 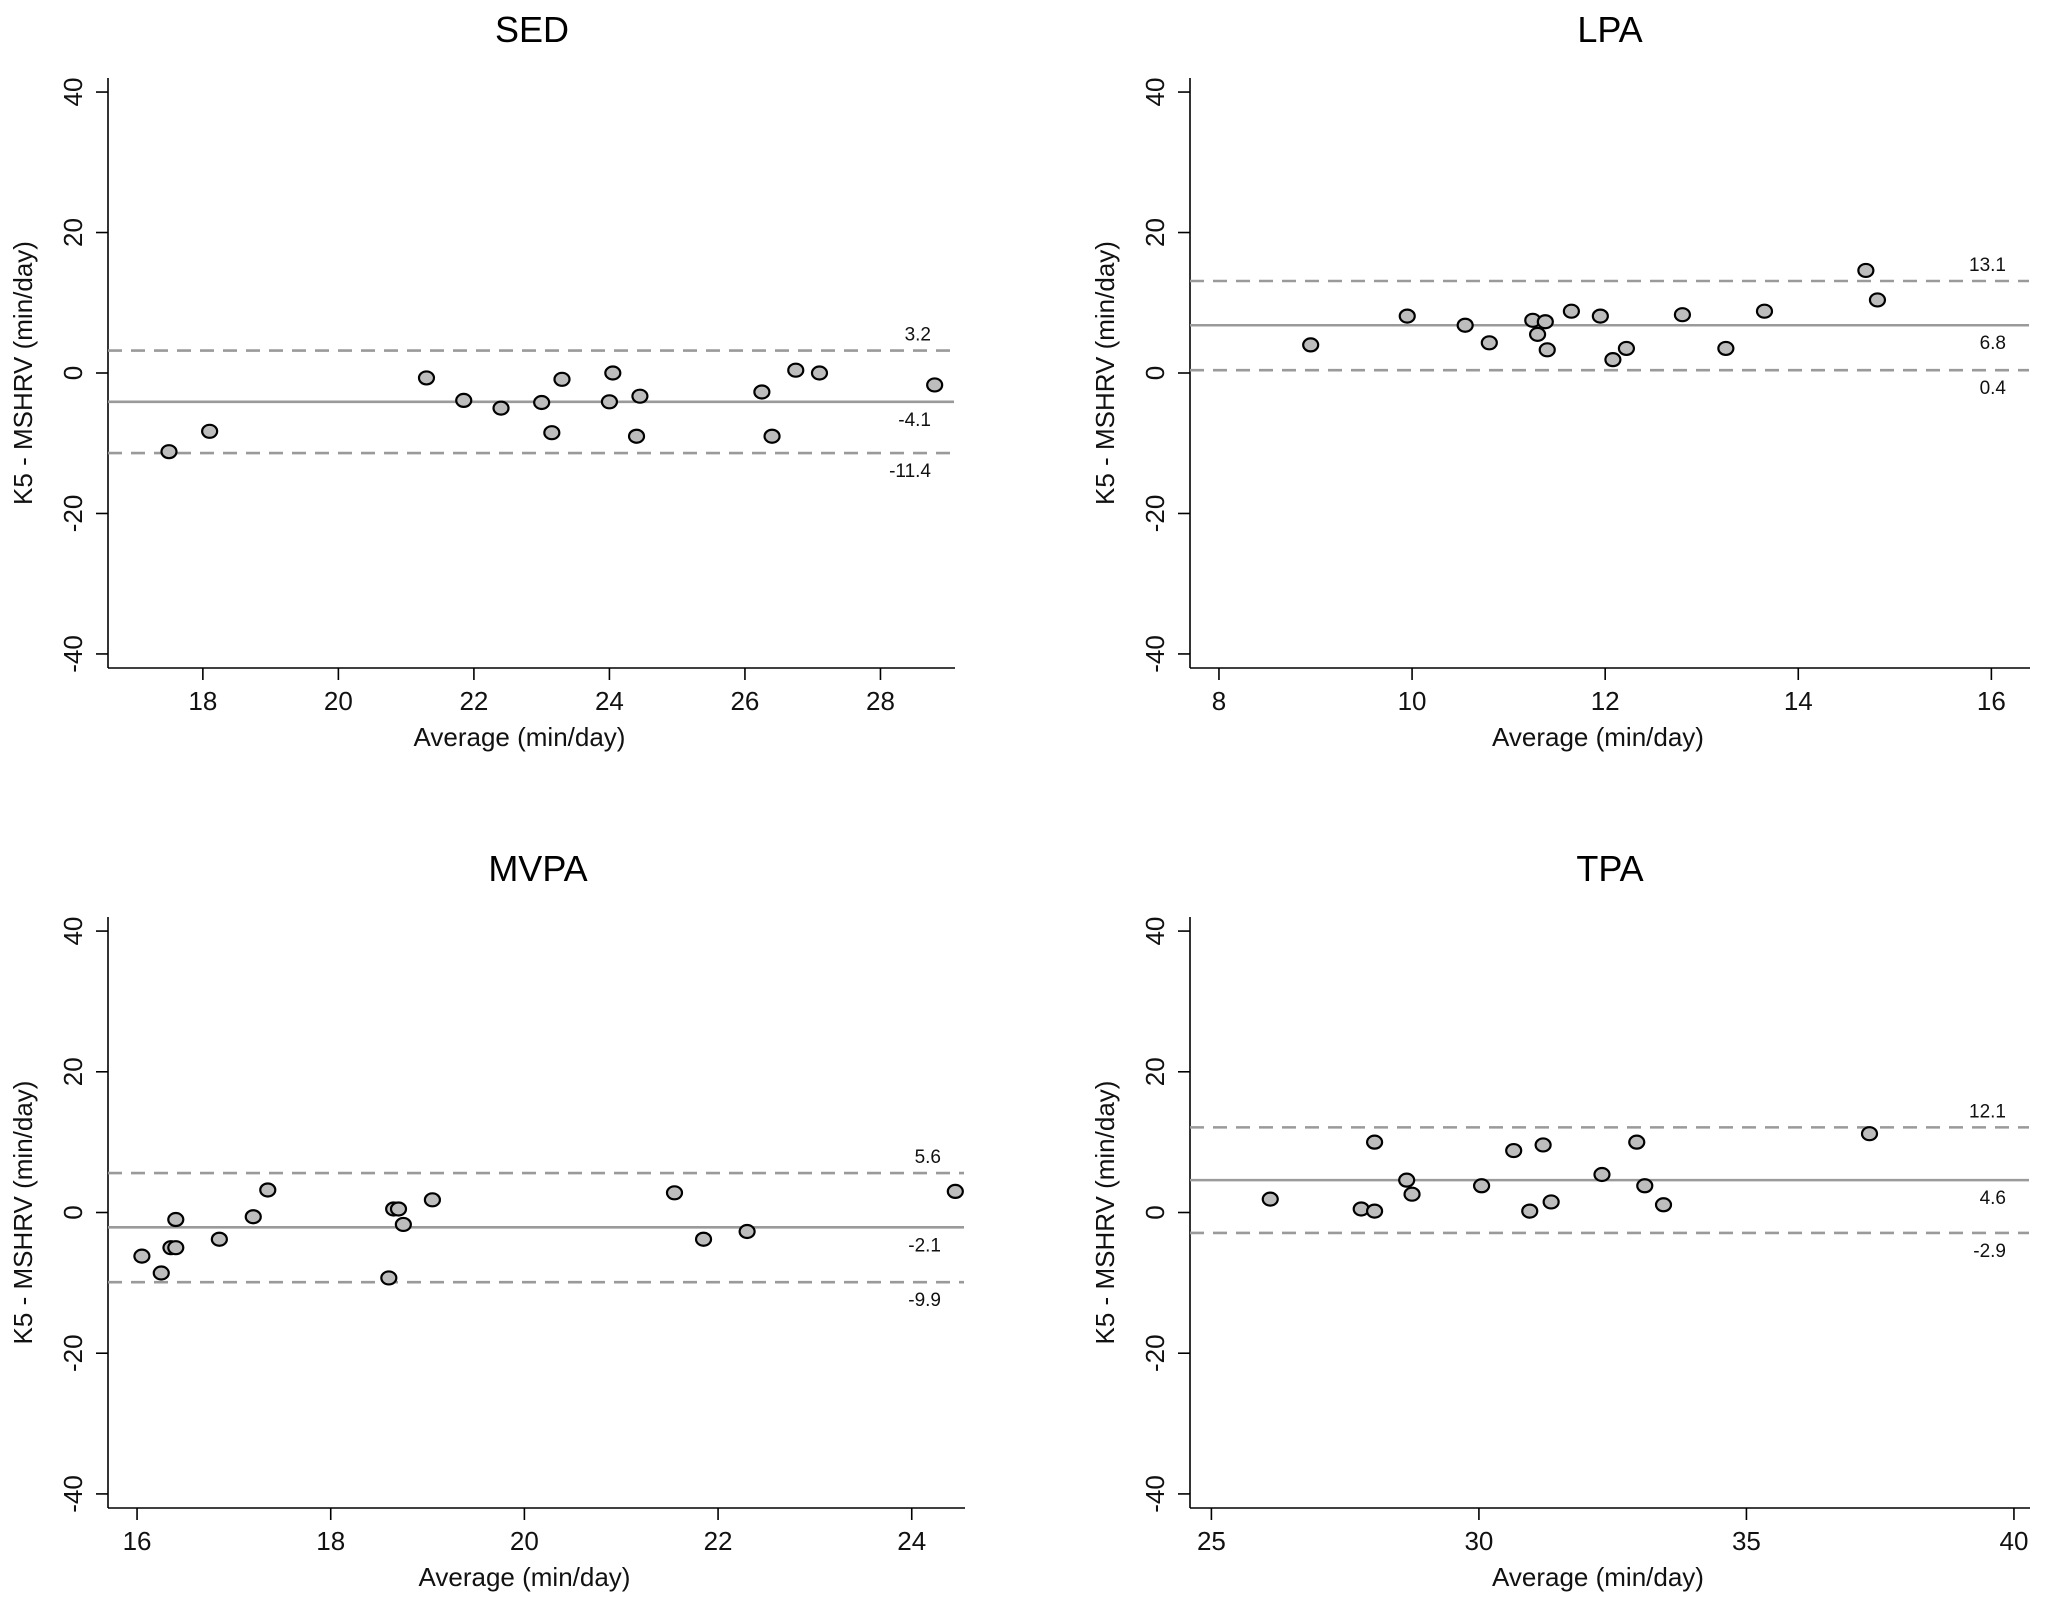 What do you see at coordinates (1993, 1198) in the screenshot?
I see `mean-difference-label: 4.6` at bounding box center [1993, 1198].